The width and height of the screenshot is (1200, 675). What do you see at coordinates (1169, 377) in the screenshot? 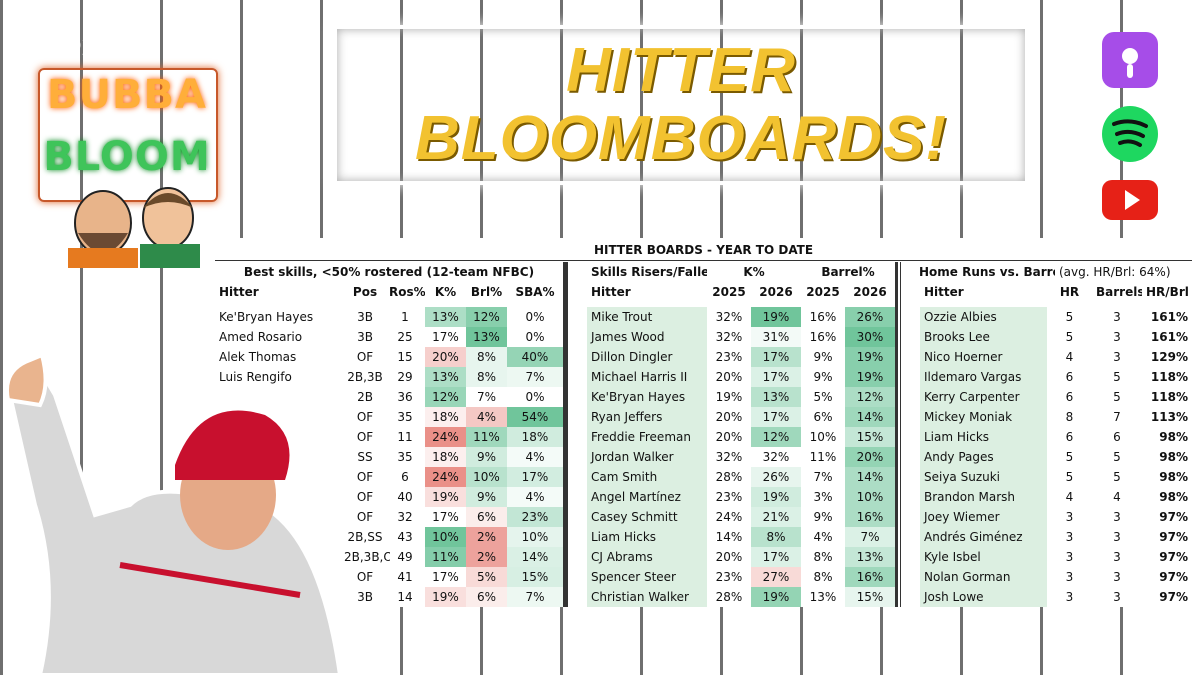
I see `table-cell: 118%` at bounding box center [1169, 377].